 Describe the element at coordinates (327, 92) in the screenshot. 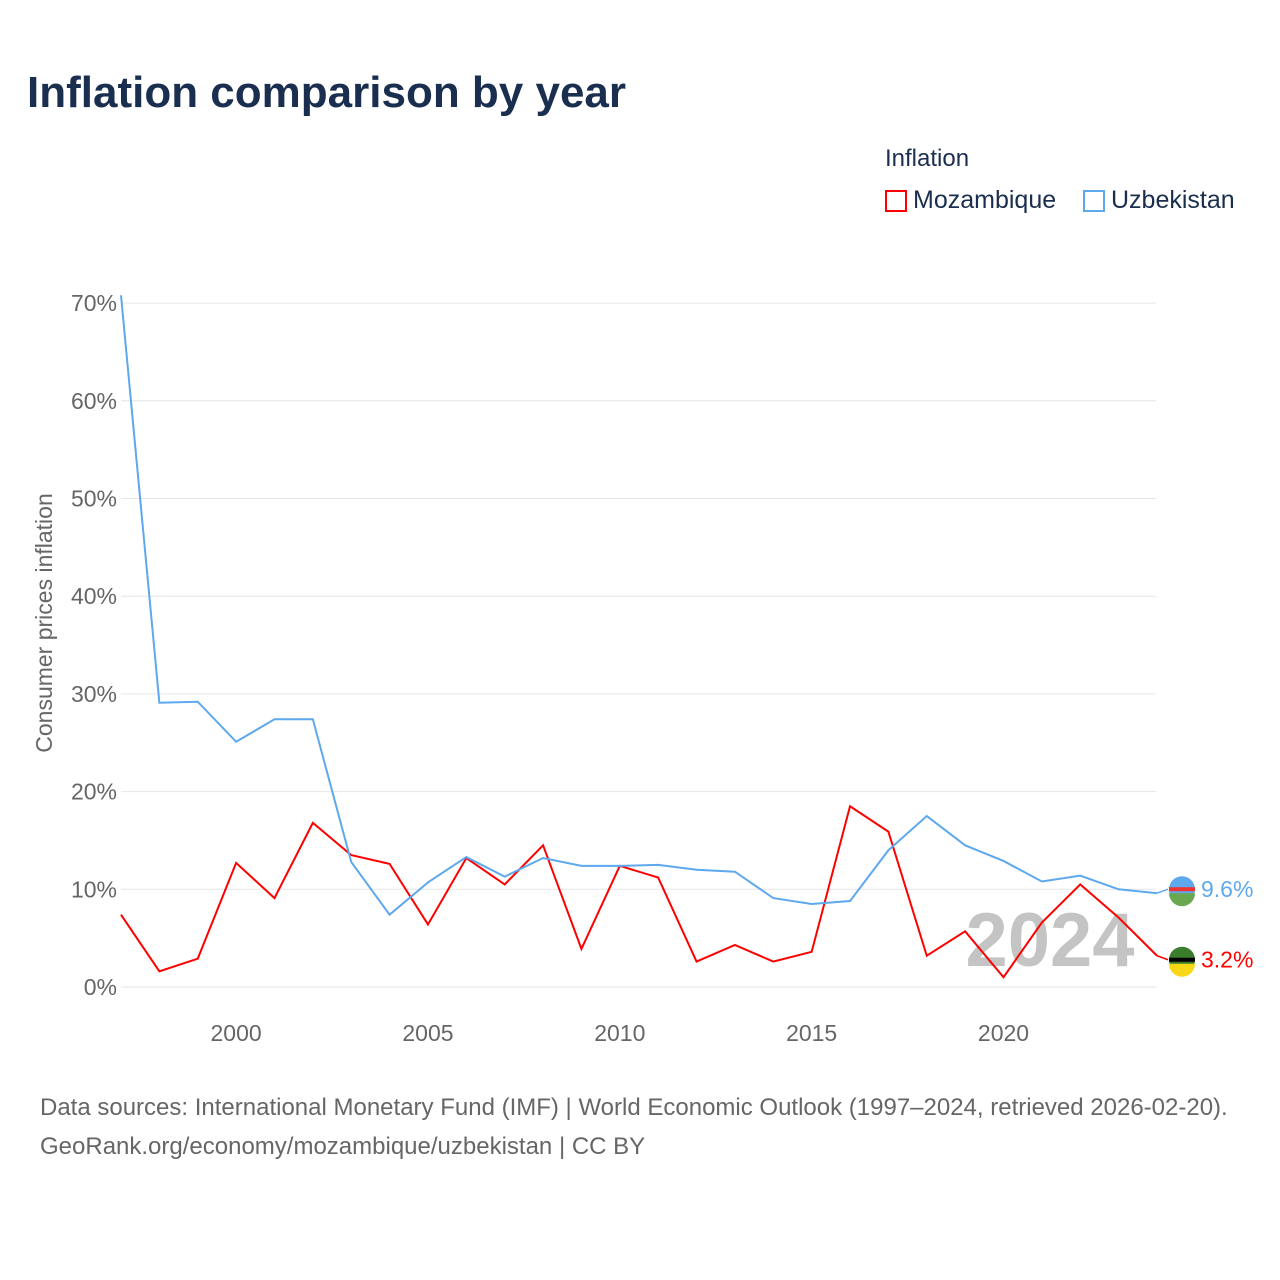

I see `chart-title: Inflation comparison by year` at that location.